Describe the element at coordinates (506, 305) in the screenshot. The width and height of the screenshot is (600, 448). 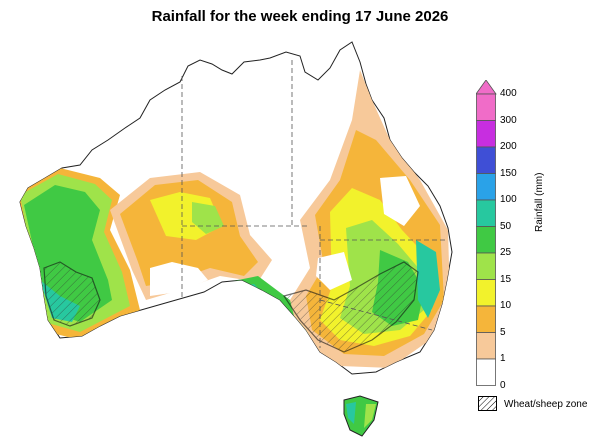
I see `legend-tick-label: 10` at that location.